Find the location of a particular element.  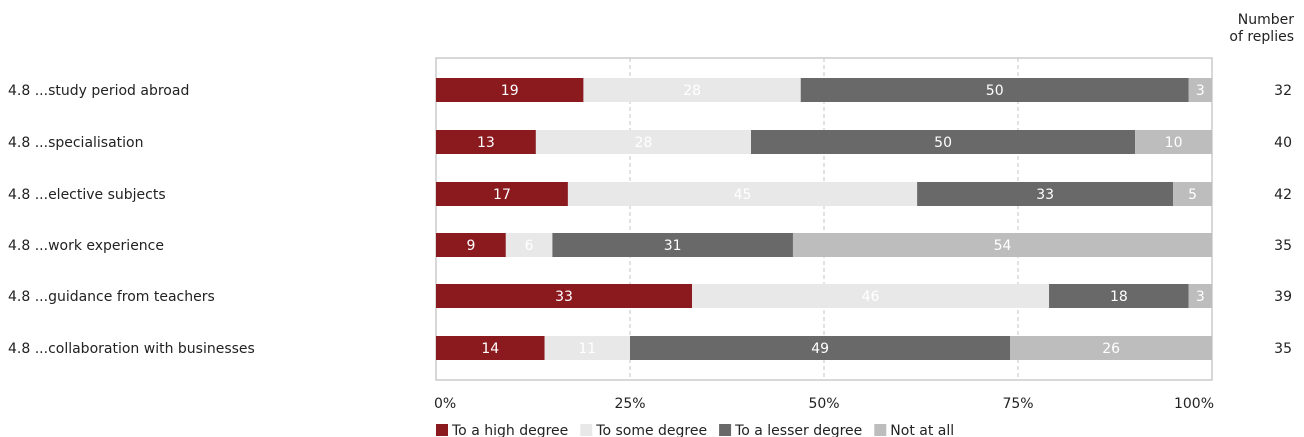

x-tick-label: 50% is located at coordinates (823, 404).